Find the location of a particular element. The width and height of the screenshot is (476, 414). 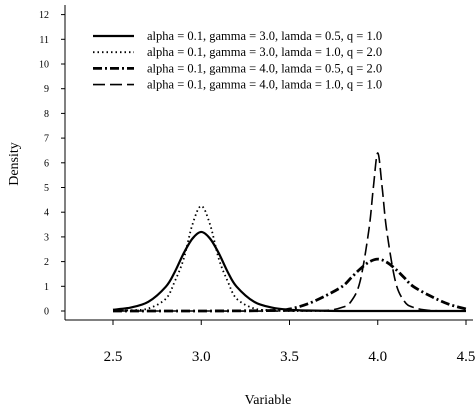

x-tick-label: 2.5 is located at coordinates (113, 357).